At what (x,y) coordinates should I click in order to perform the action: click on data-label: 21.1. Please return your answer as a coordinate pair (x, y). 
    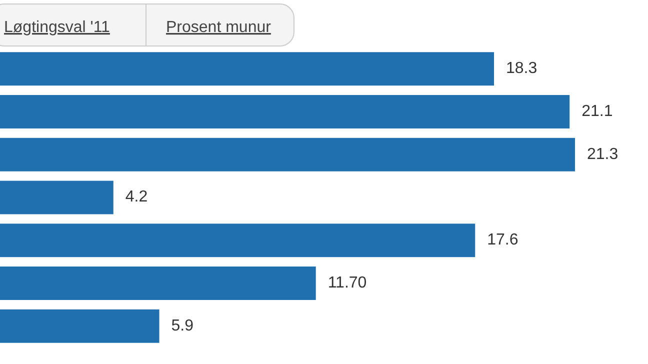
    Looking at the image, I should click on (597, 111).